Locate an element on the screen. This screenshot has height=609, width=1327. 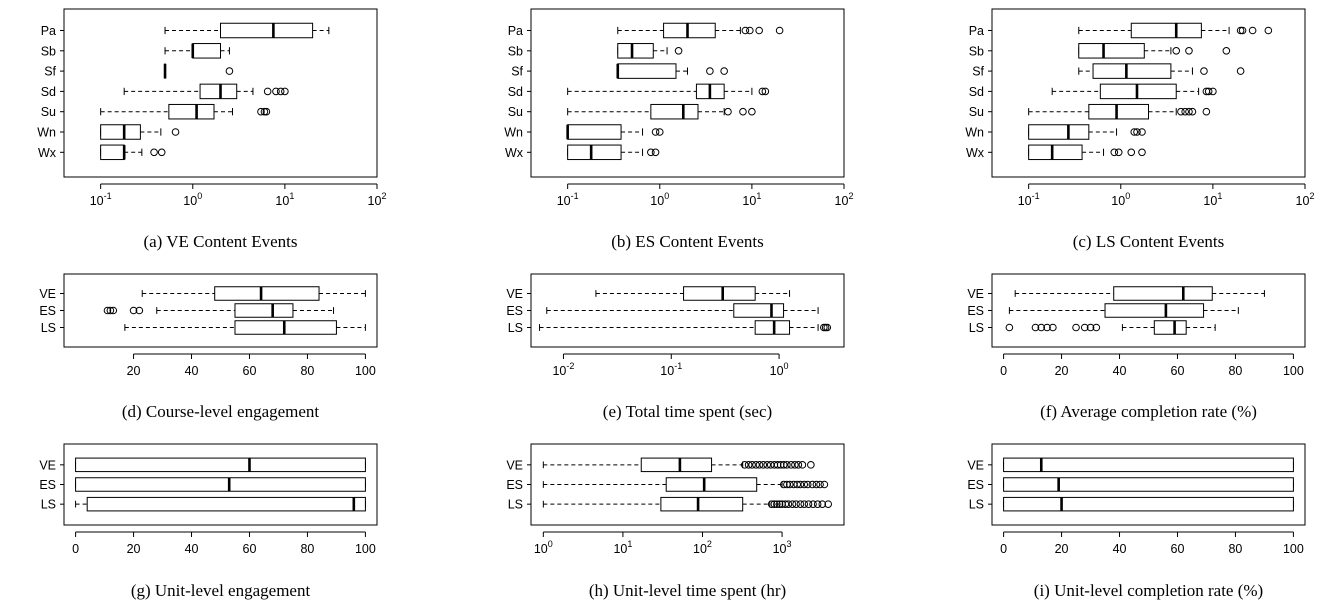
subplot-caption: (g) Unit-level engagement is located at coordinates (221, 590).